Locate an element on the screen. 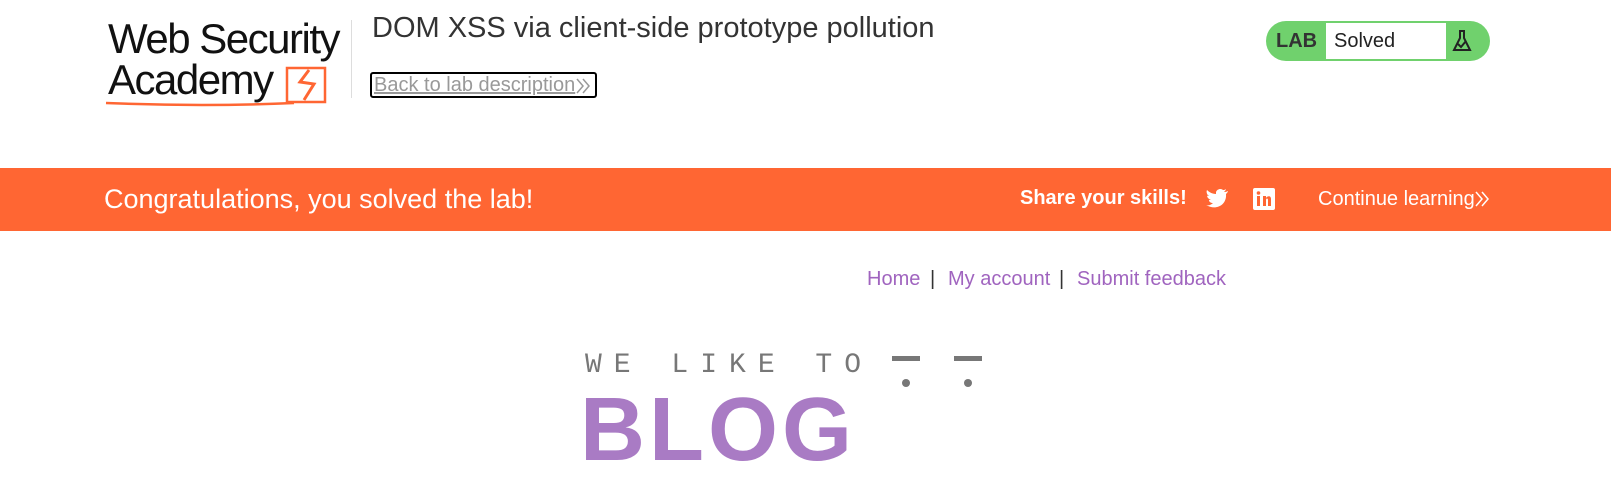 The image size is (1611, 480). continue-link: Continue learning is located at coordinates (1396, 199).